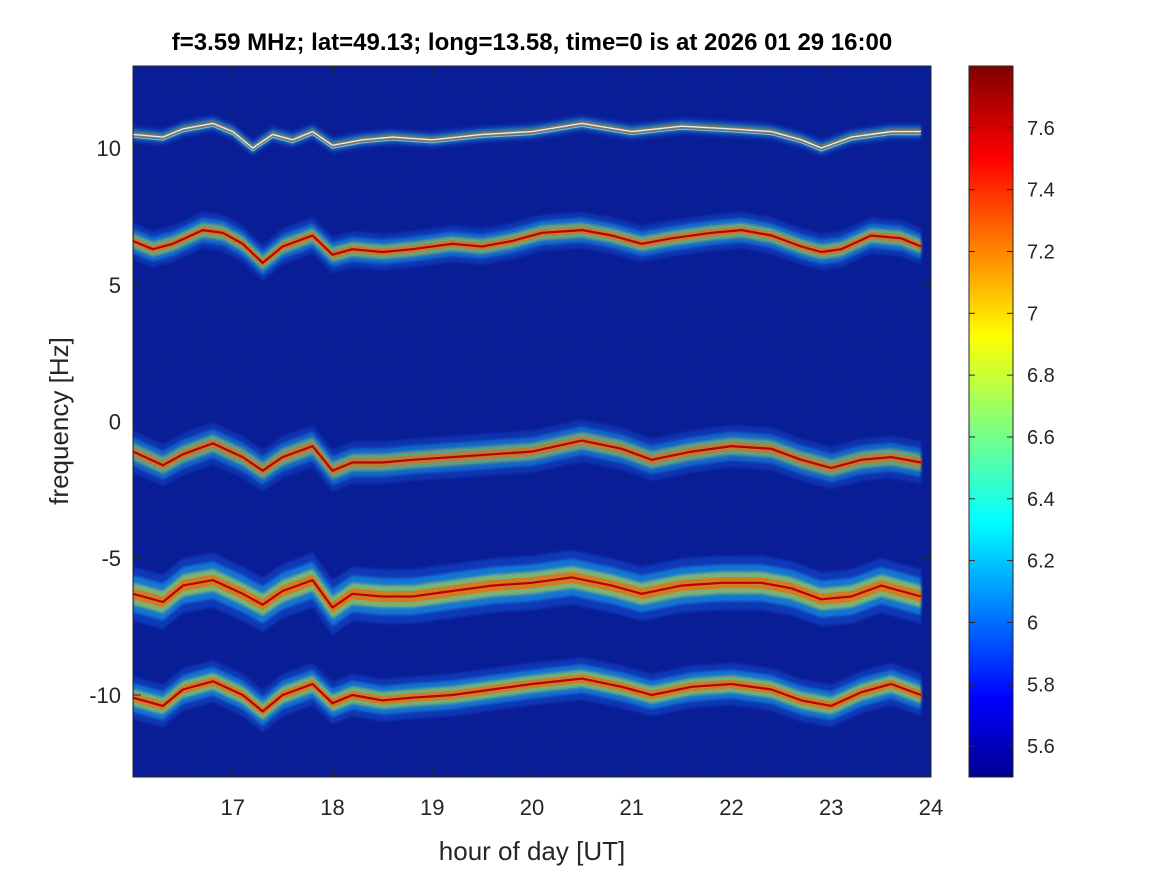 The image size is (1167, 875). Describe the element at coordinates (59, 421) in the screenshot. I see `y-axis-title: frequency [Hz]` at that location.